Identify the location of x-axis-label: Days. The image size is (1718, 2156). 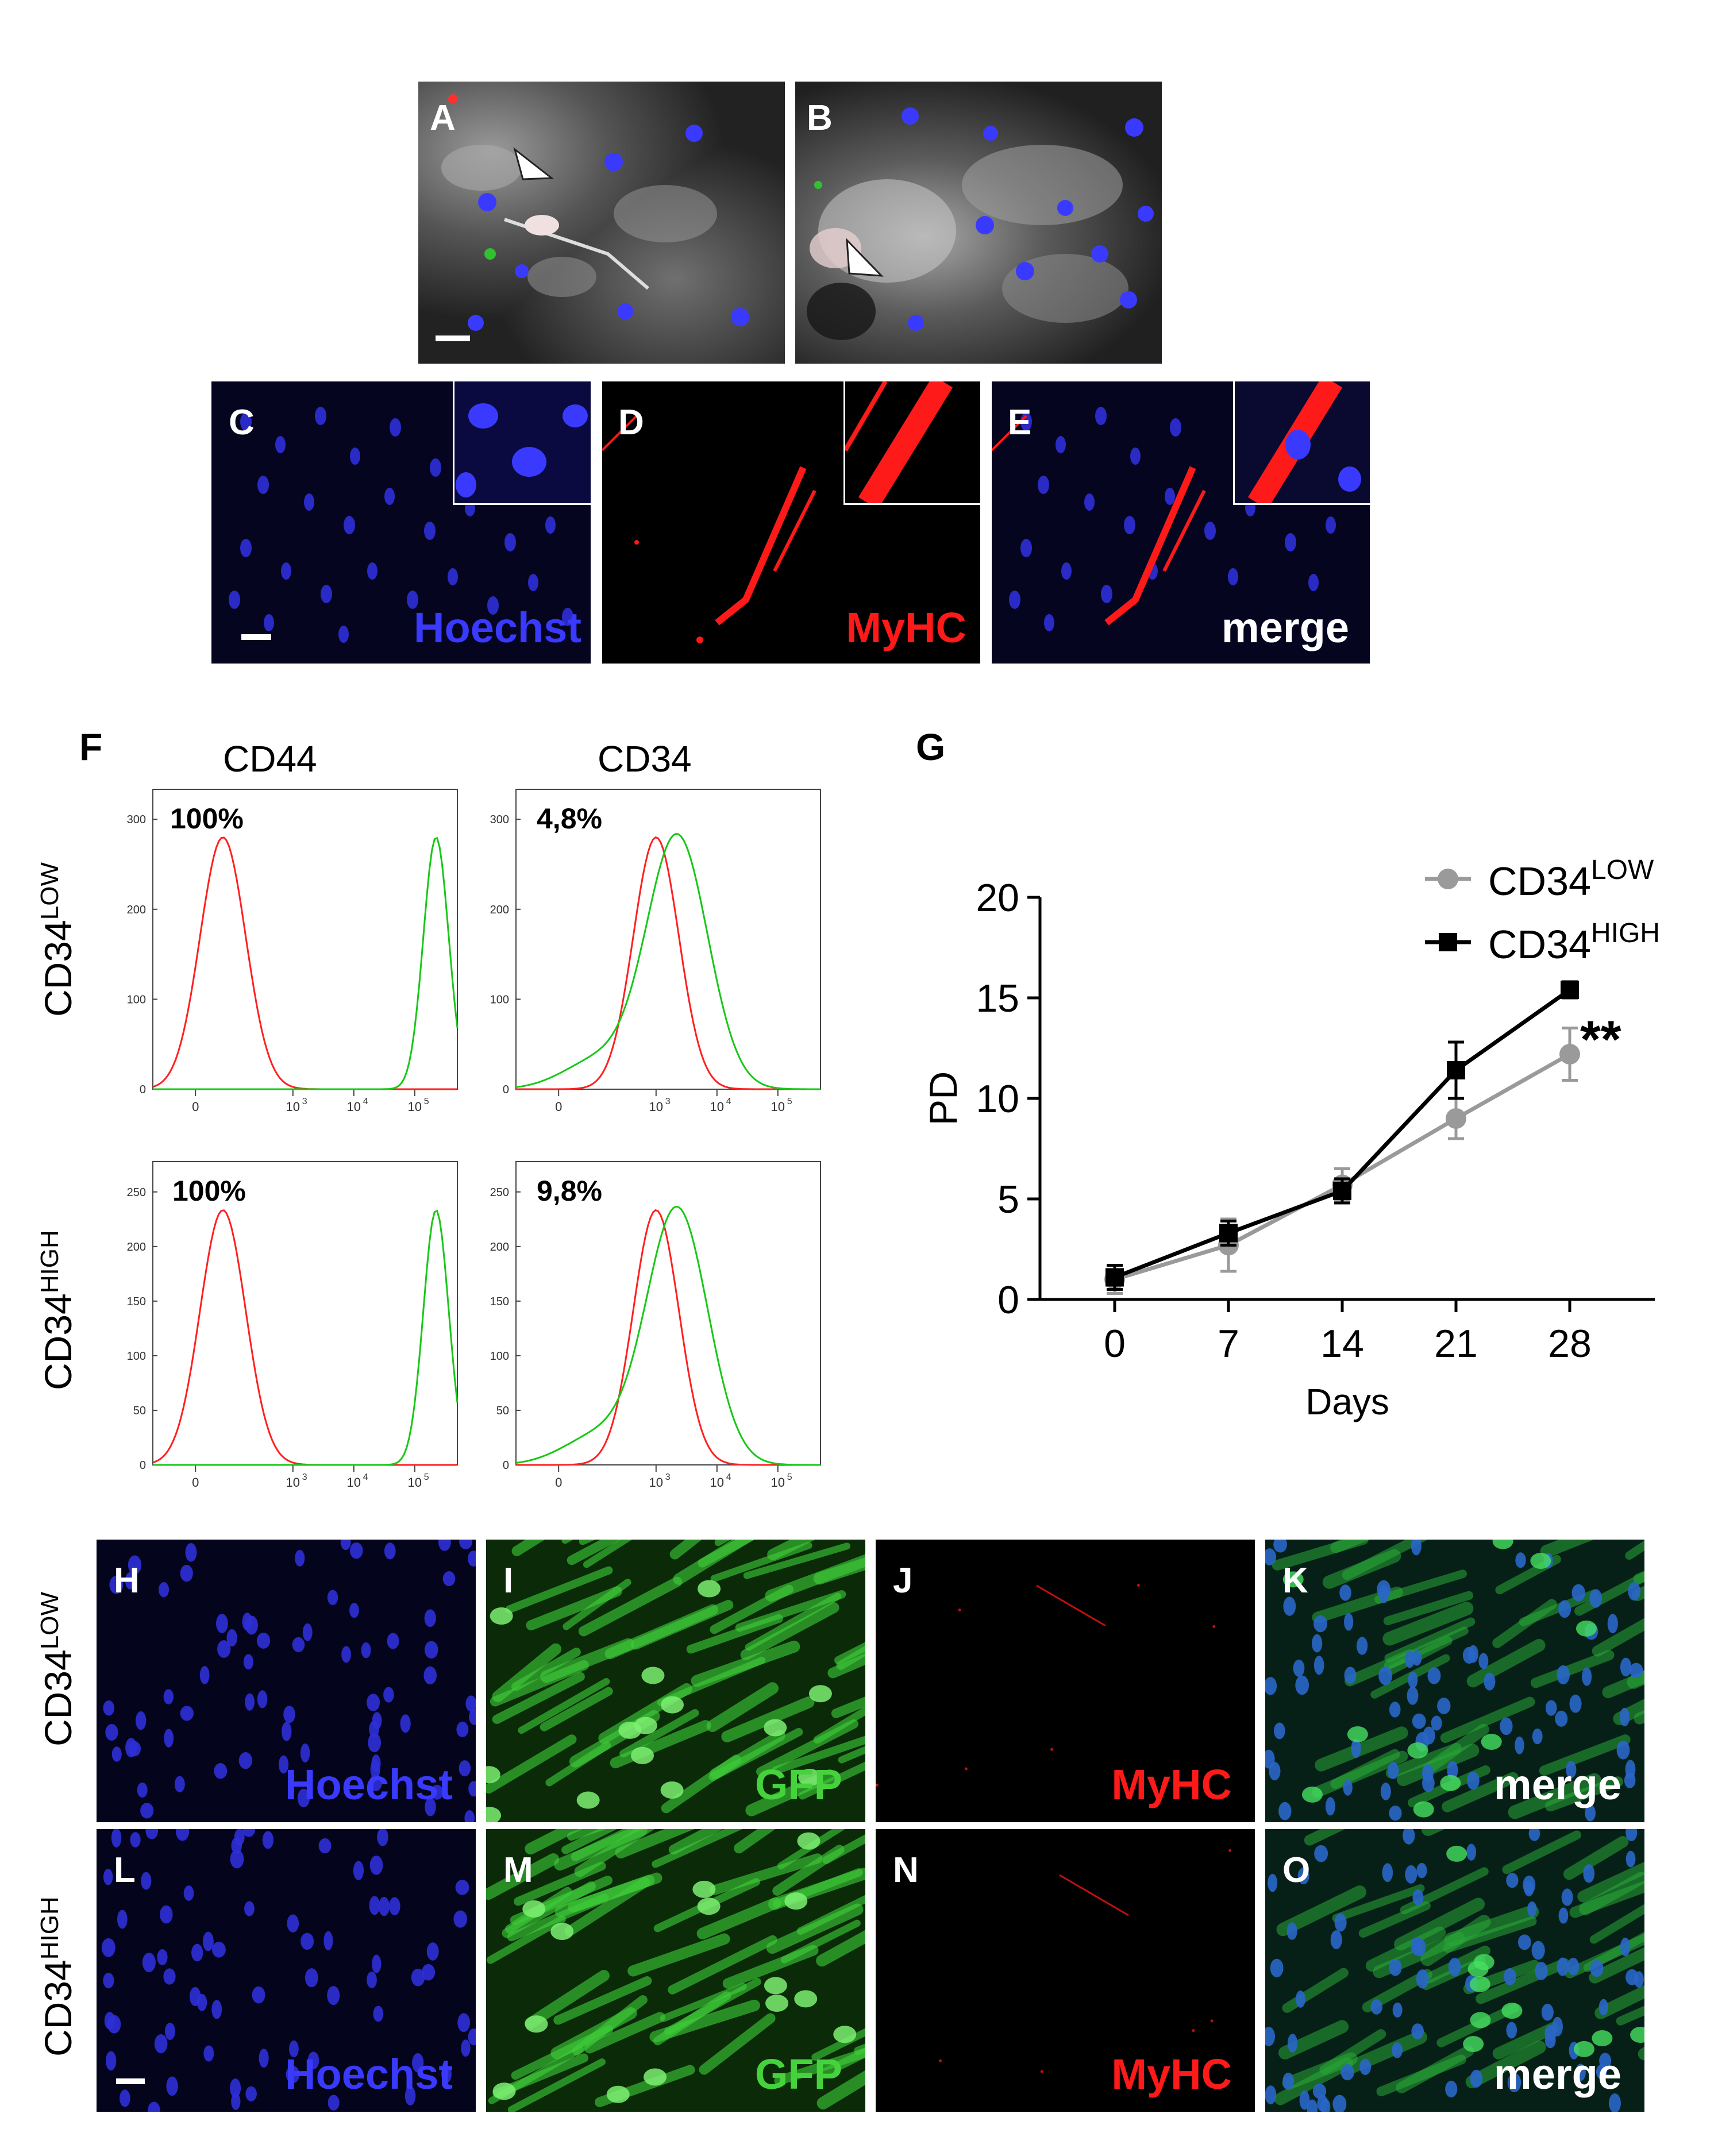
(1347, 1401).